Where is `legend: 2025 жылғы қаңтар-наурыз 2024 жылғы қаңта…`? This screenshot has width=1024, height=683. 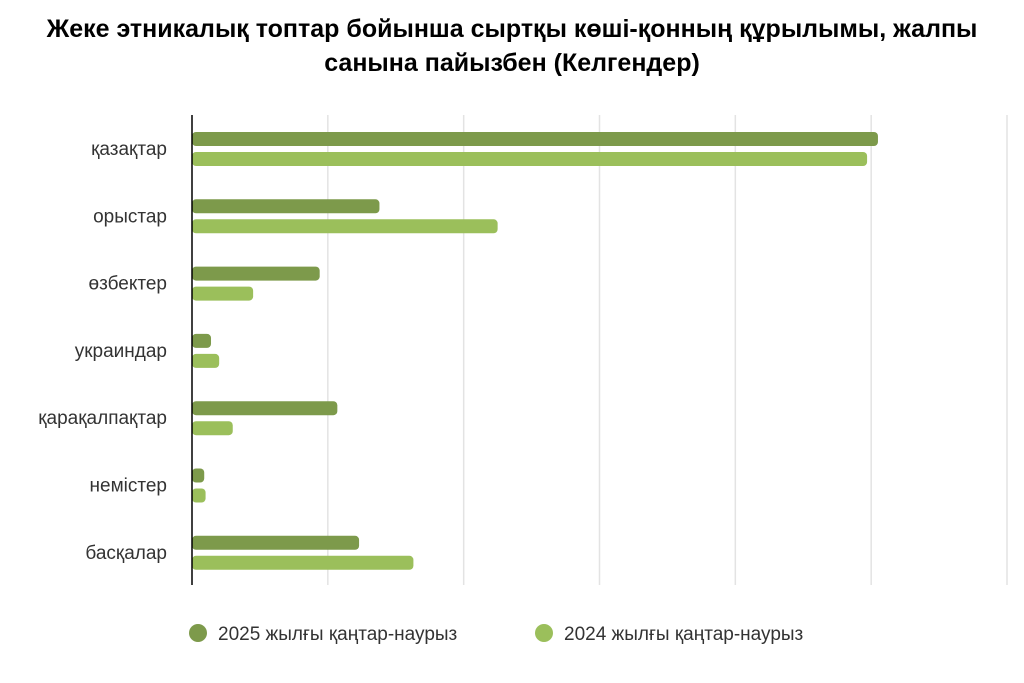
legend: 2025 жылғы қаңтар-наурыз 2024 жылғы қаңта… is located at coordinates (496, 634).